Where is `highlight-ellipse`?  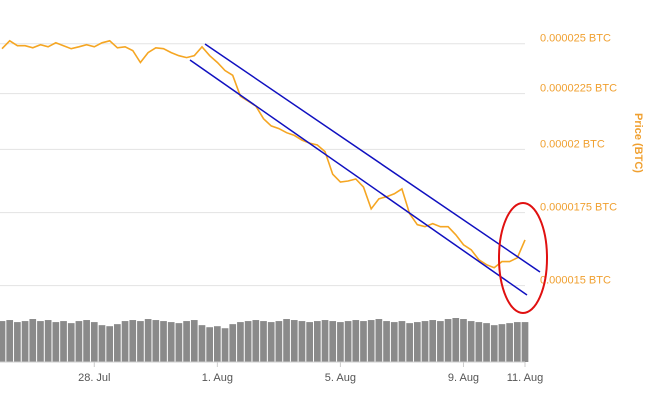
highlight-ellipse is located at coordinates (523, 258).